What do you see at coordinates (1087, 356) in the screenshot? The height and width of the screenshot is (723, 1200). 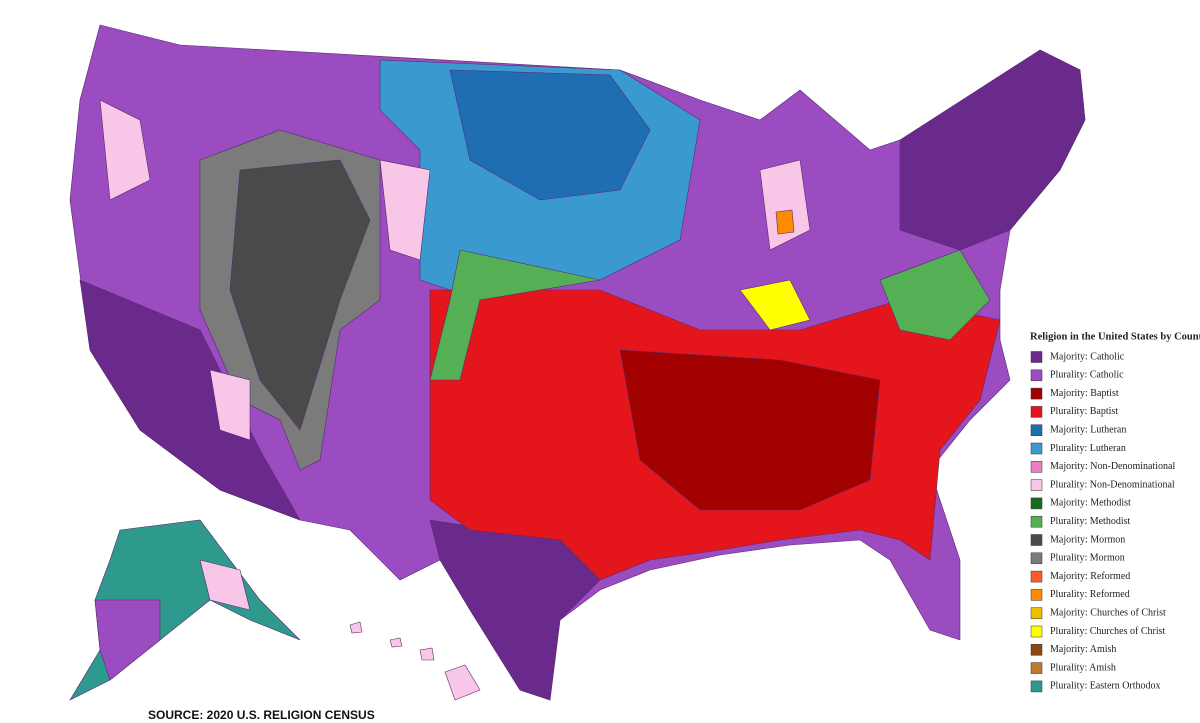 I see `legend-label: Majority: Catholic` at bounding box center [1087, 356].